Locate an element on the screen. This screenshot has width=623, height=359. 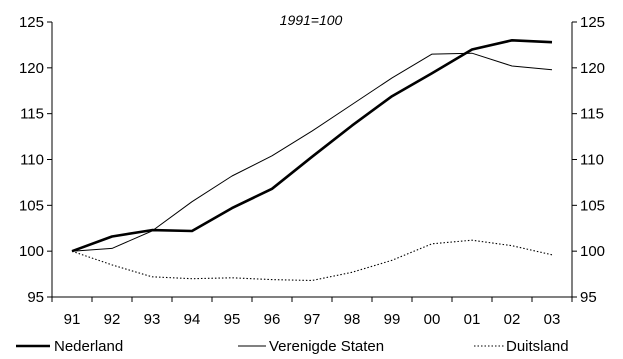
legend-label: Nederland is located at coordinates (88, 346).